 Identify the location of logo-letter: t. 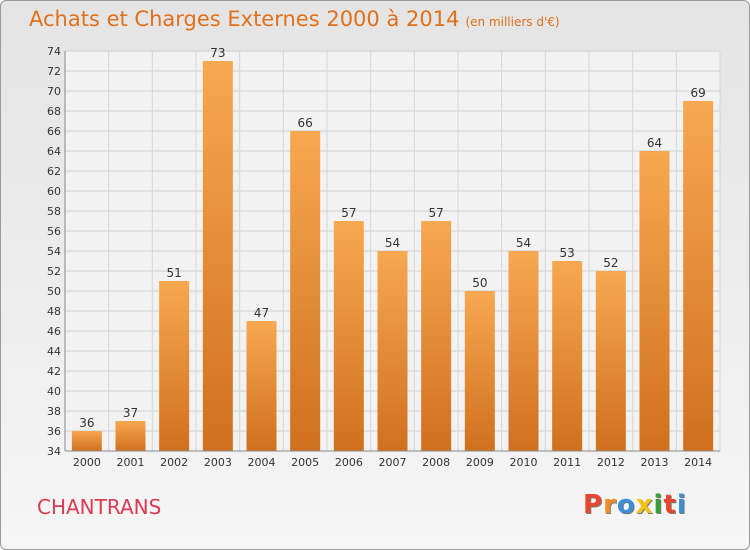
(670, 505).